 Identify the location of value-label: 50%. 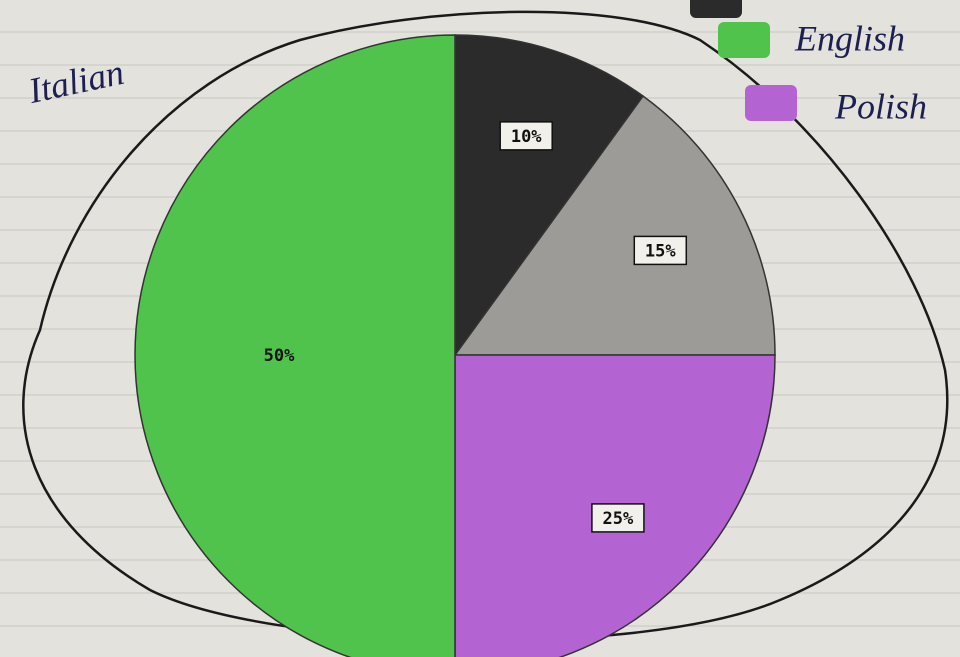
(279, 356).